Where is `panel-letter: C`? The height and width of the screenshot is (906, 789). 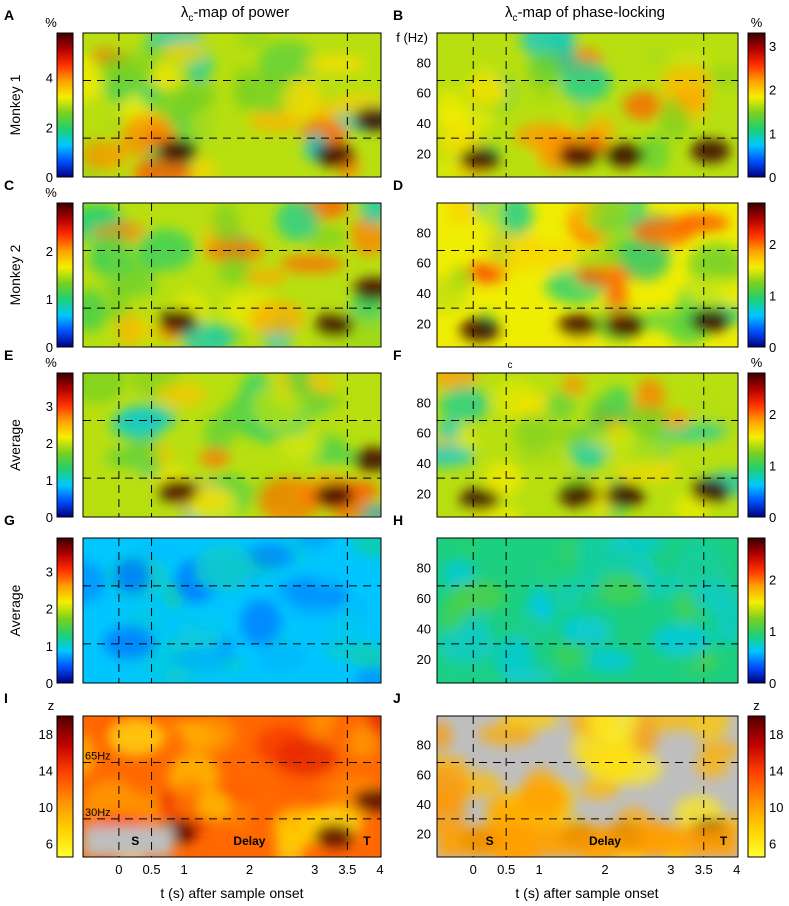
panel-letter: C is located at coordinates (9, 185).